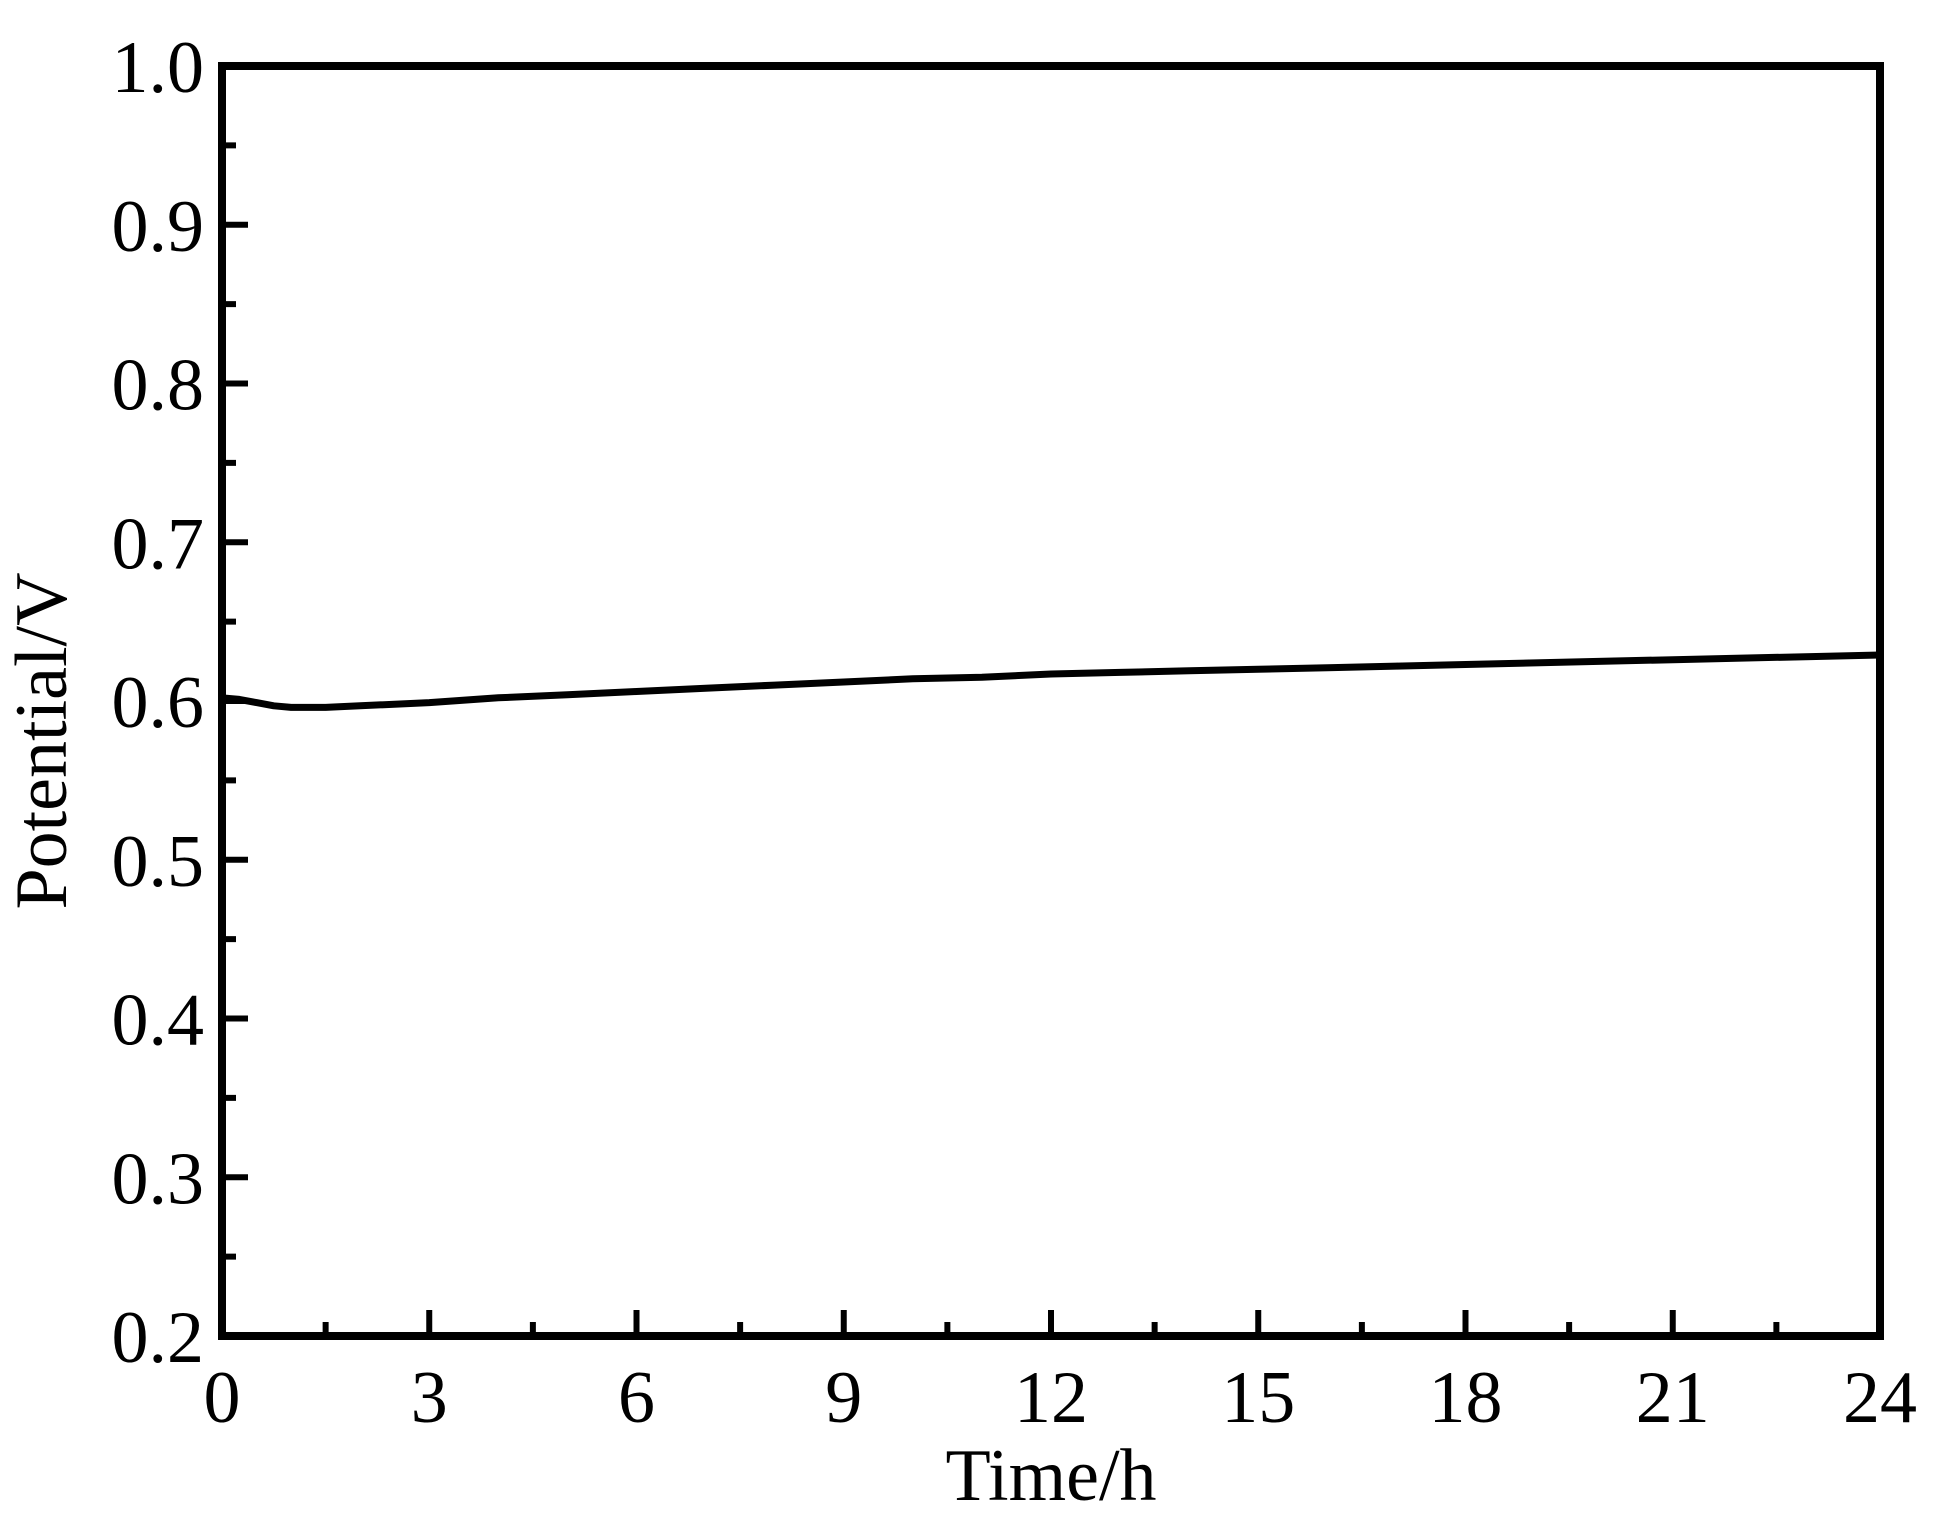  I want to click on x-tick-label: 0, so click(222, 1398).